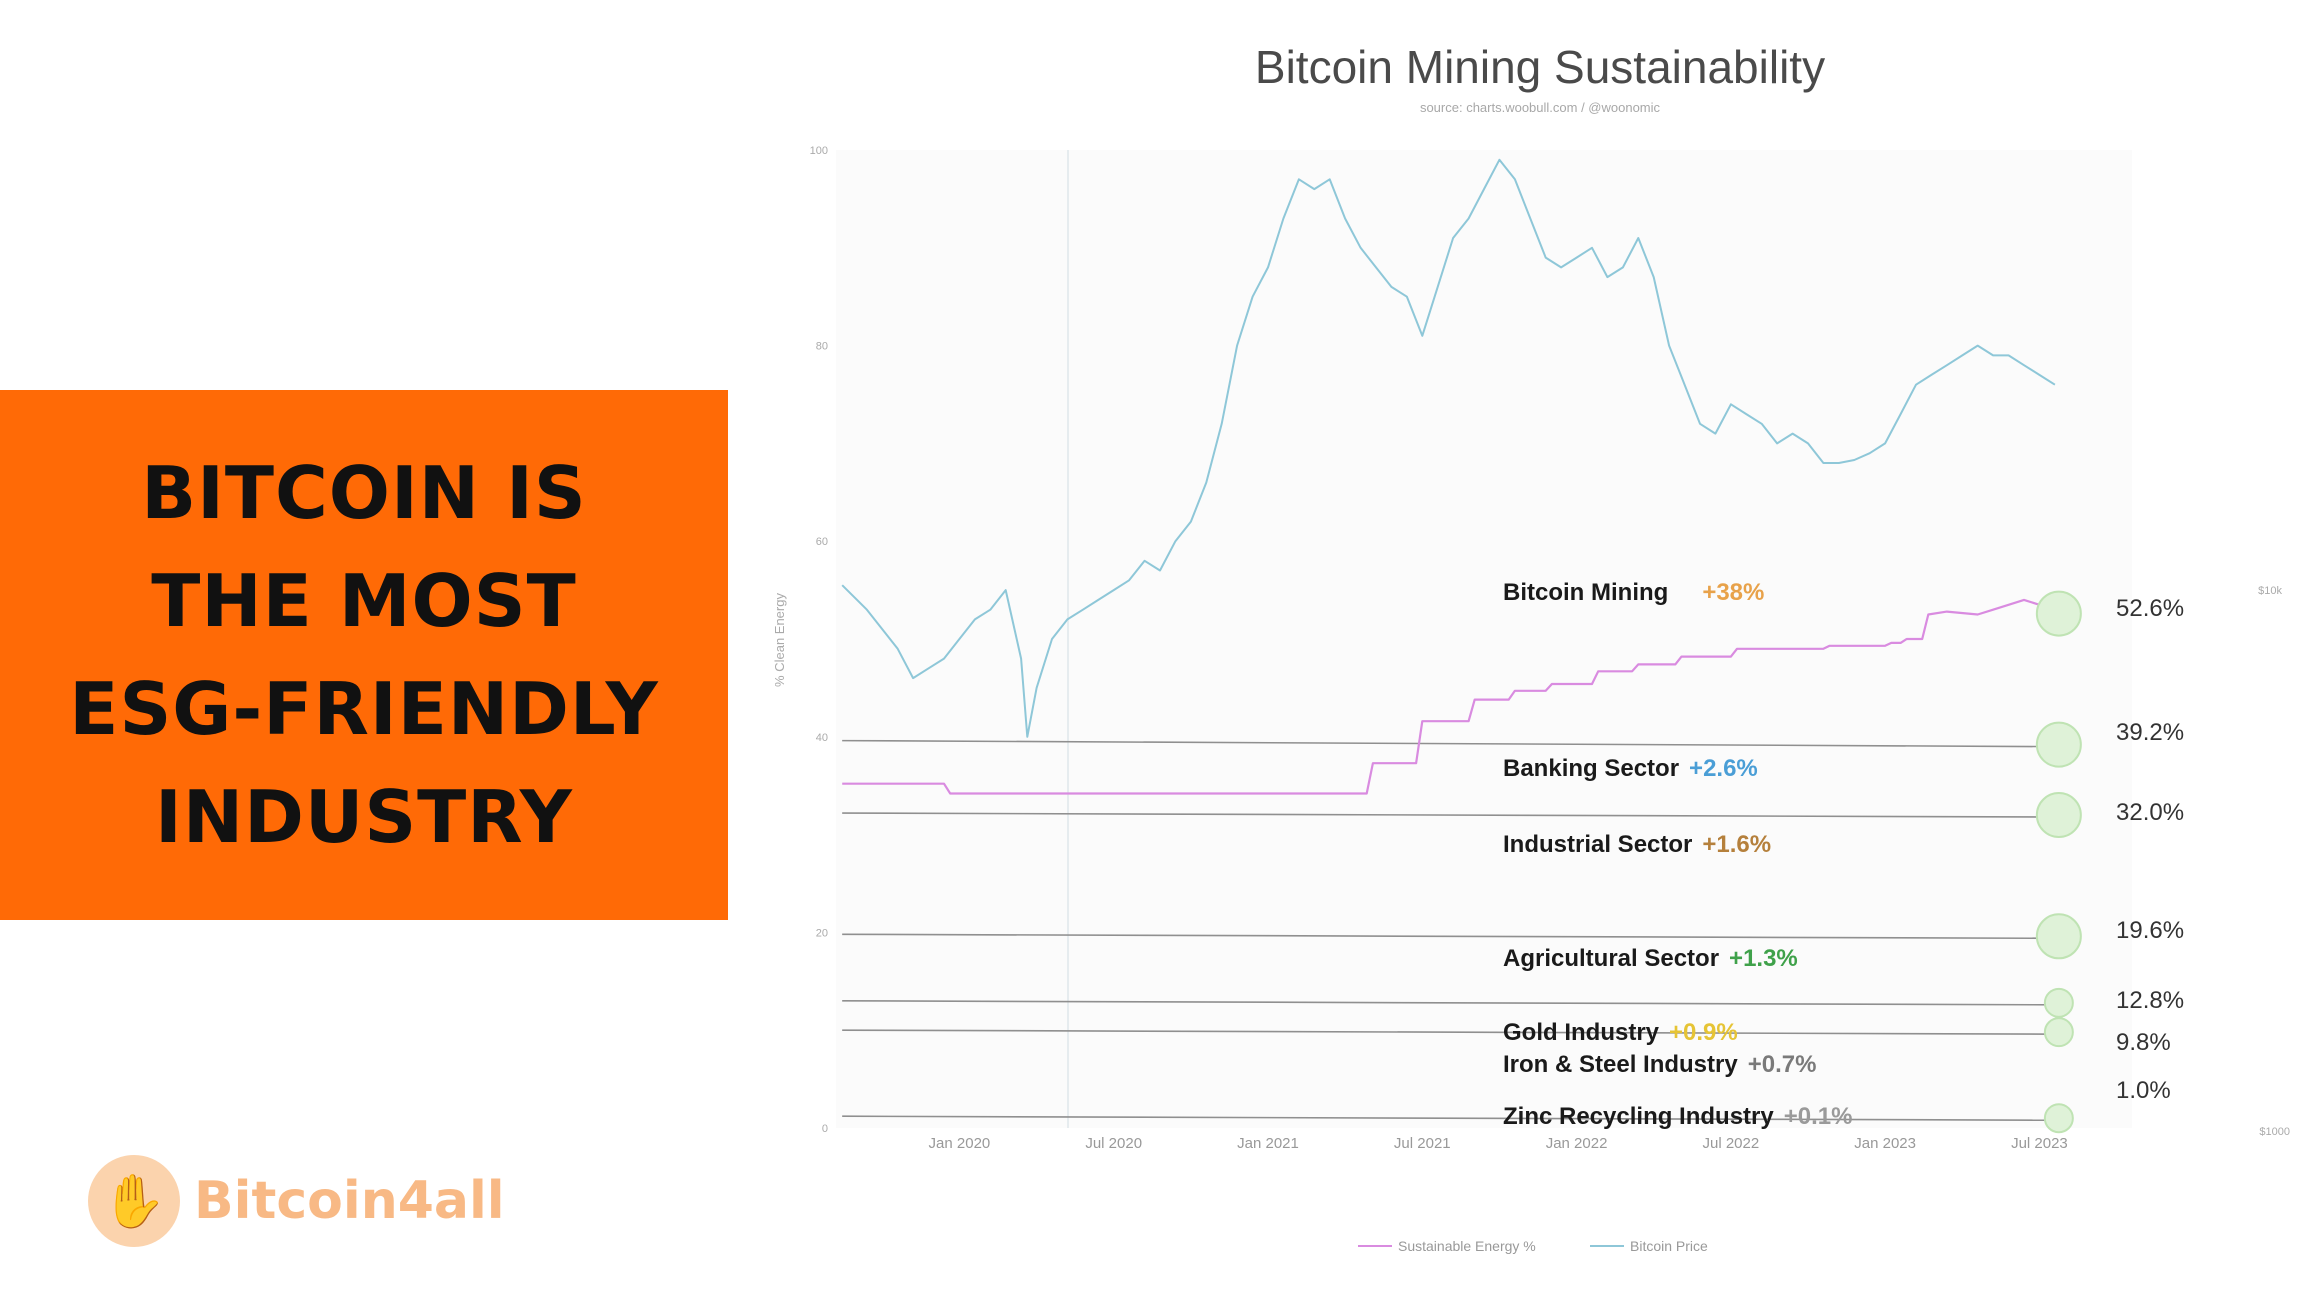  What do you see at coordinates (2150, 732) in the screenshot?
I see `value-label: 39.2%` at bounding box center [2150, 732].